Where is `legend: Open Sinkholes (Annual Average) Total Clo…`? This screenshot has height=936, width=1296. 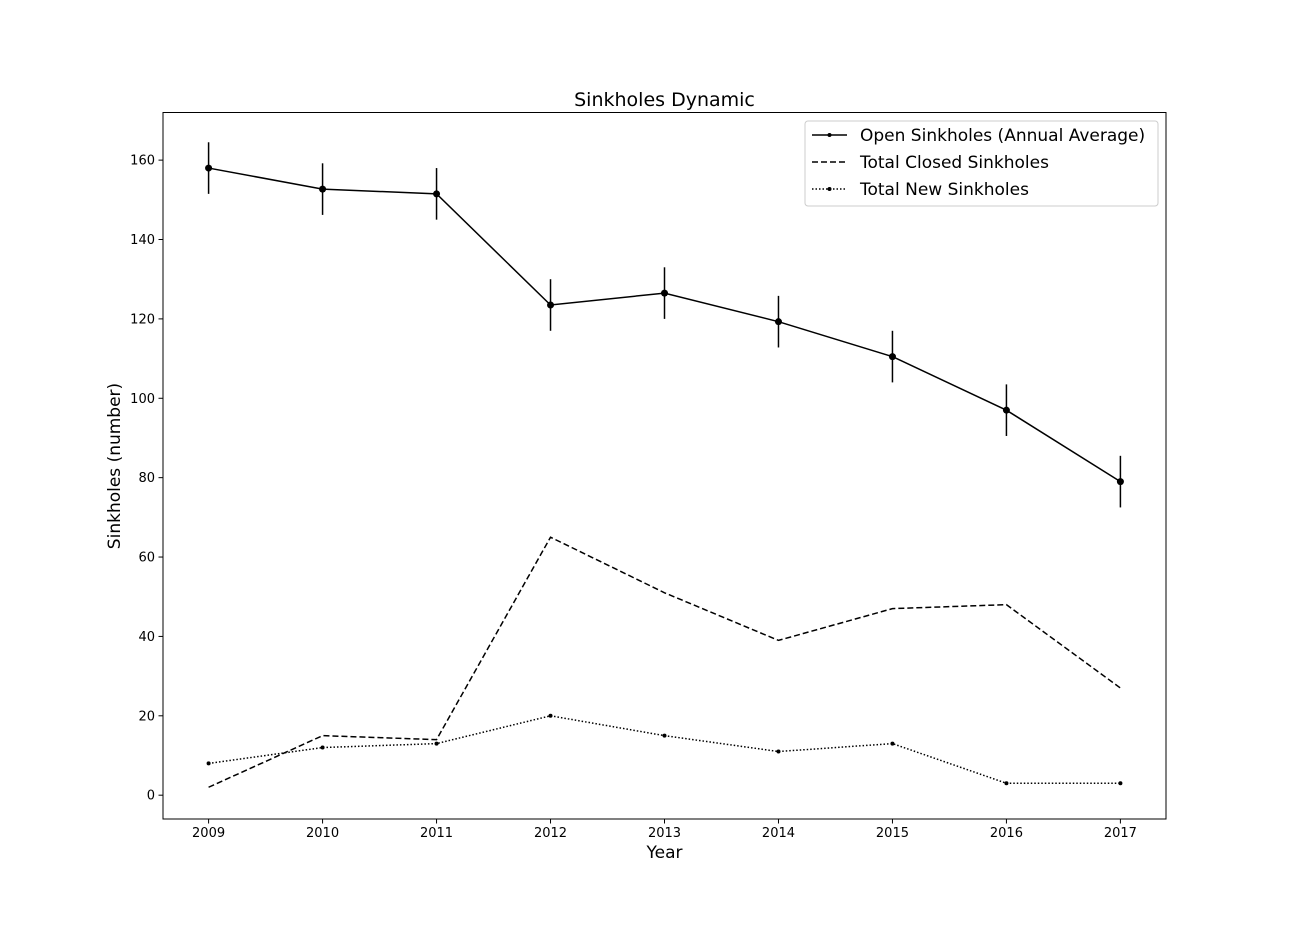
legend: Open Sinkholes (Annual Average) Total Clo… is located at coordinates (981, 163).